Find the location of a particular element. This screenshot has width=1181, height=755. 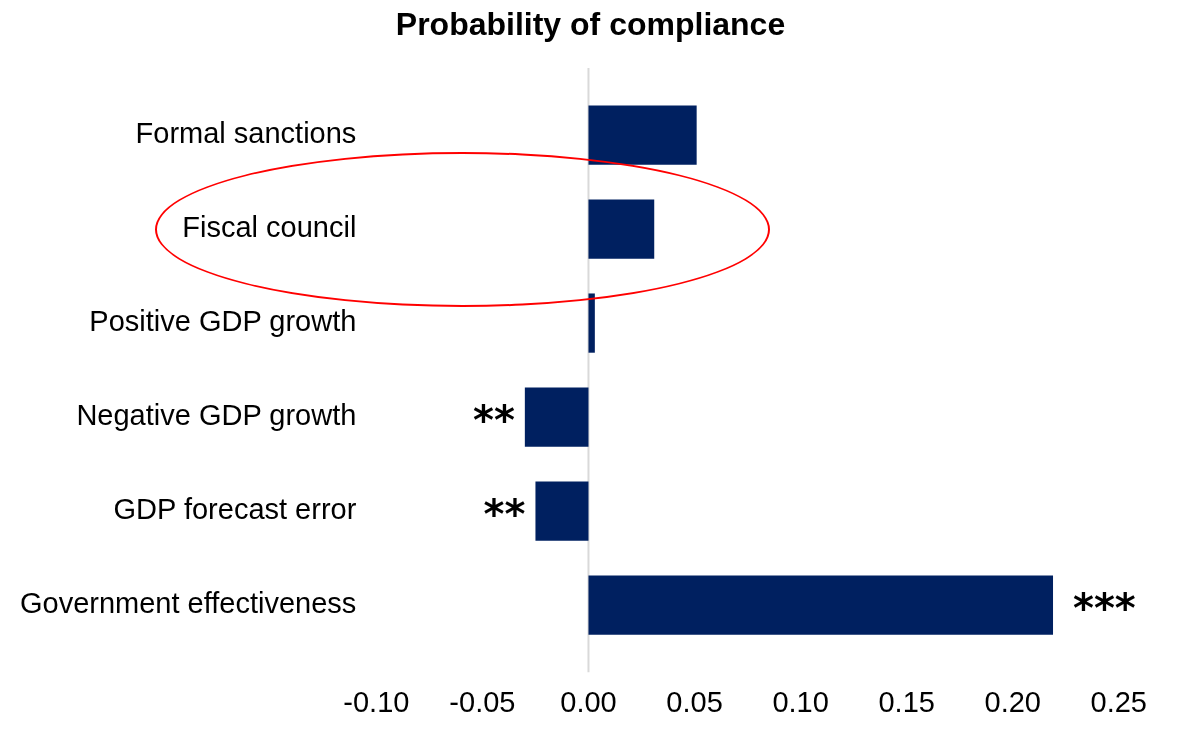

x-tick-label: 0.15 is located at coordinates (906, 701).